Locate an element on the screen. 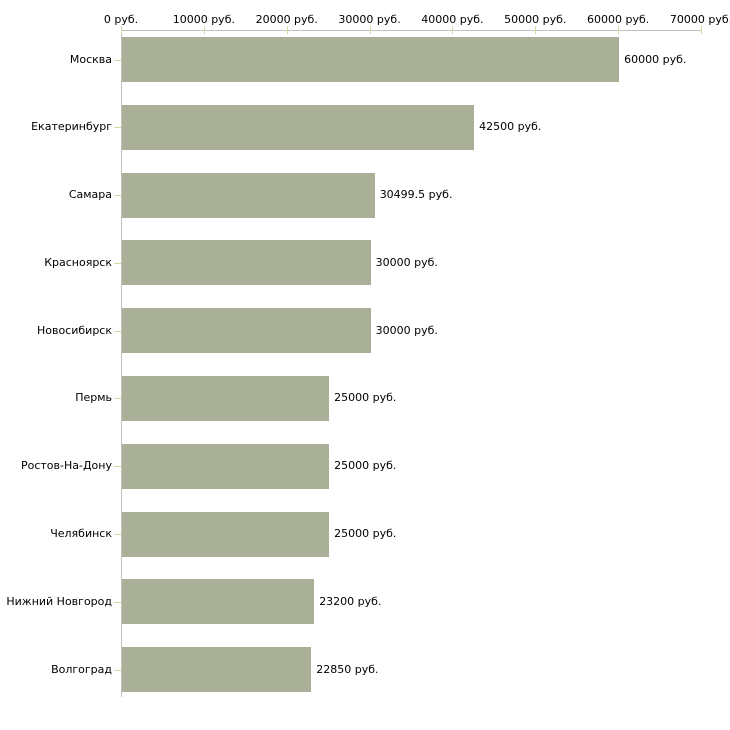 The width and height of the screenshot is (730, 730). x-tick-label: 50000 руб. is located at coordinates (535, 19).